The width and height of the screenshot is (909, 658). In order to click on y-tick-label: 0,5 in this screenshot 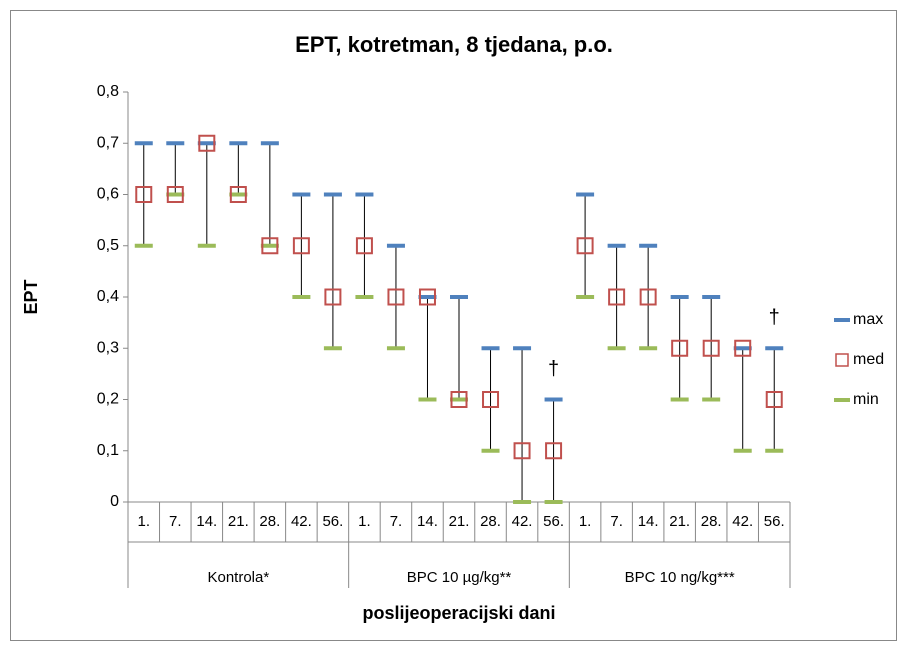, I will do `click(108, 245)`.